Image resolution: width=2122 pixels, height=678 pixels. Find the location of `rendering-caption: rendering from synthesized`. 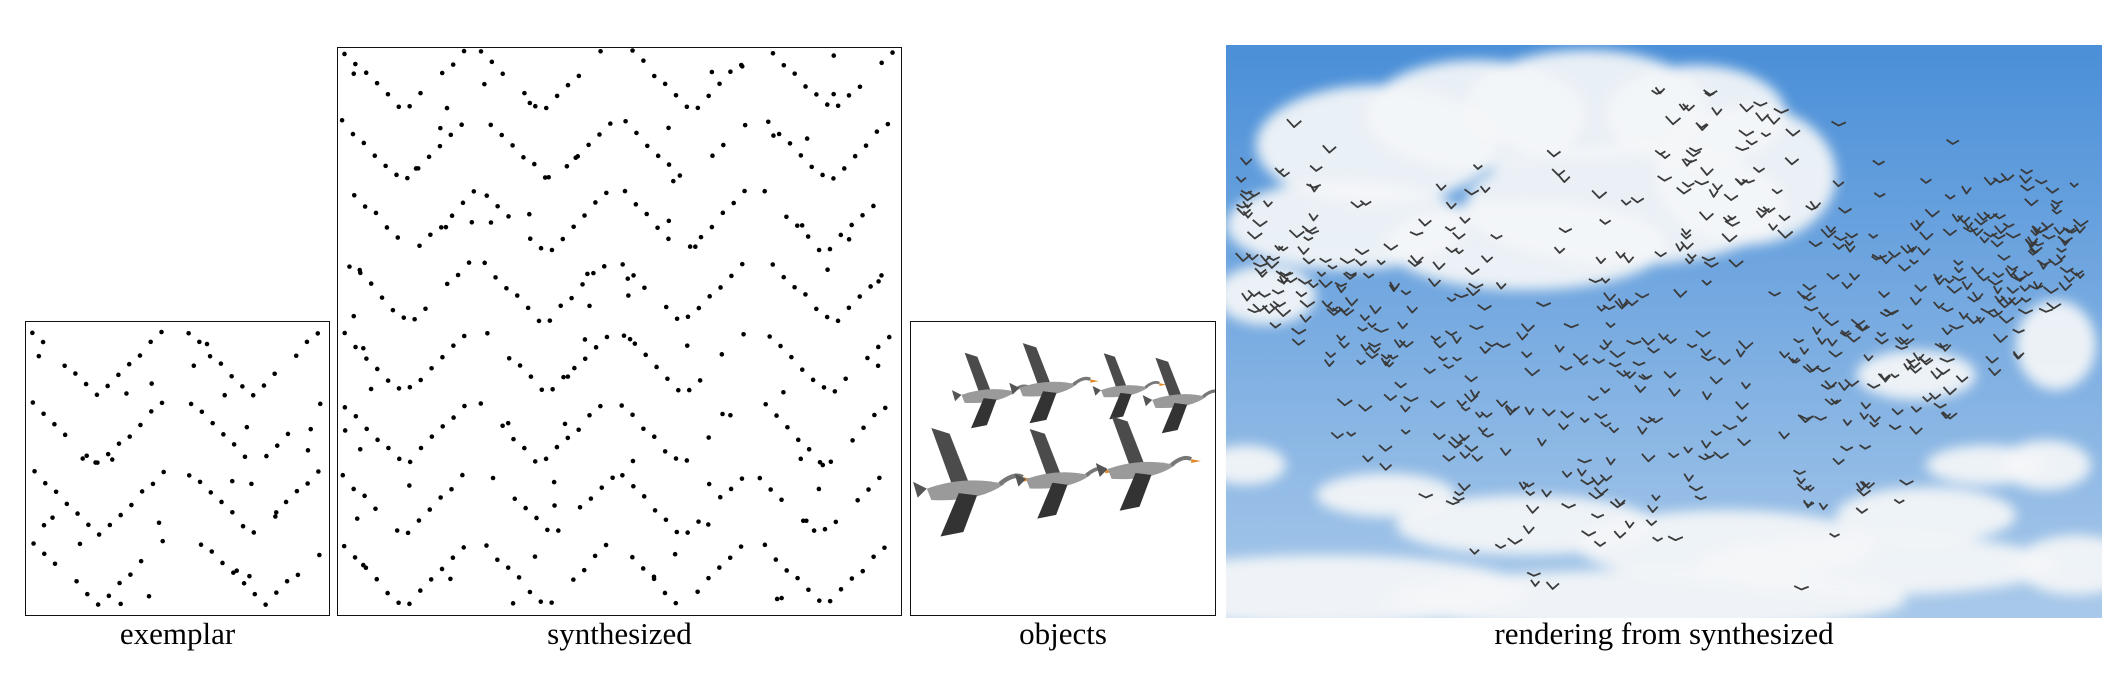

rendering-caption: rendering from synthesized is located at coordinates (1664, 633).